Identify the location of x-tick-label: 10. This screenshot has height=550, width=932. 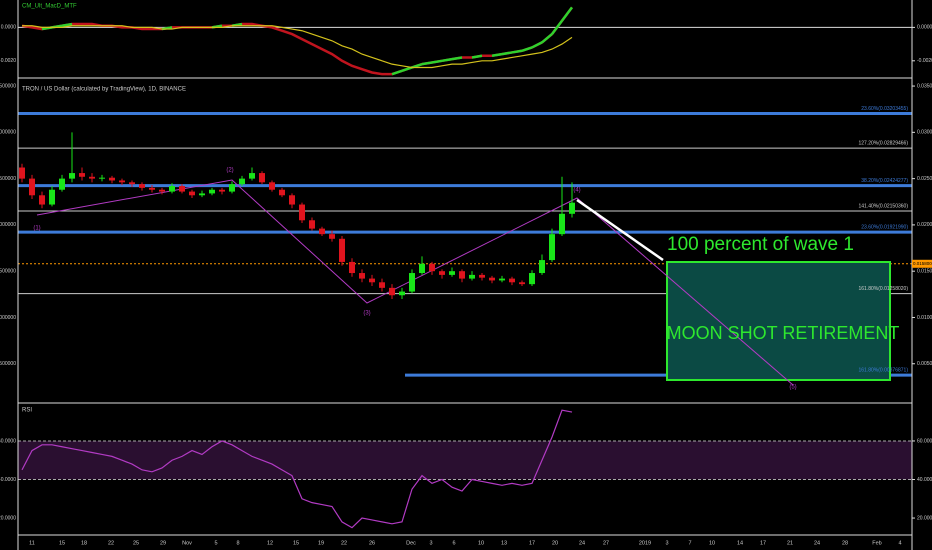
(712, 543).